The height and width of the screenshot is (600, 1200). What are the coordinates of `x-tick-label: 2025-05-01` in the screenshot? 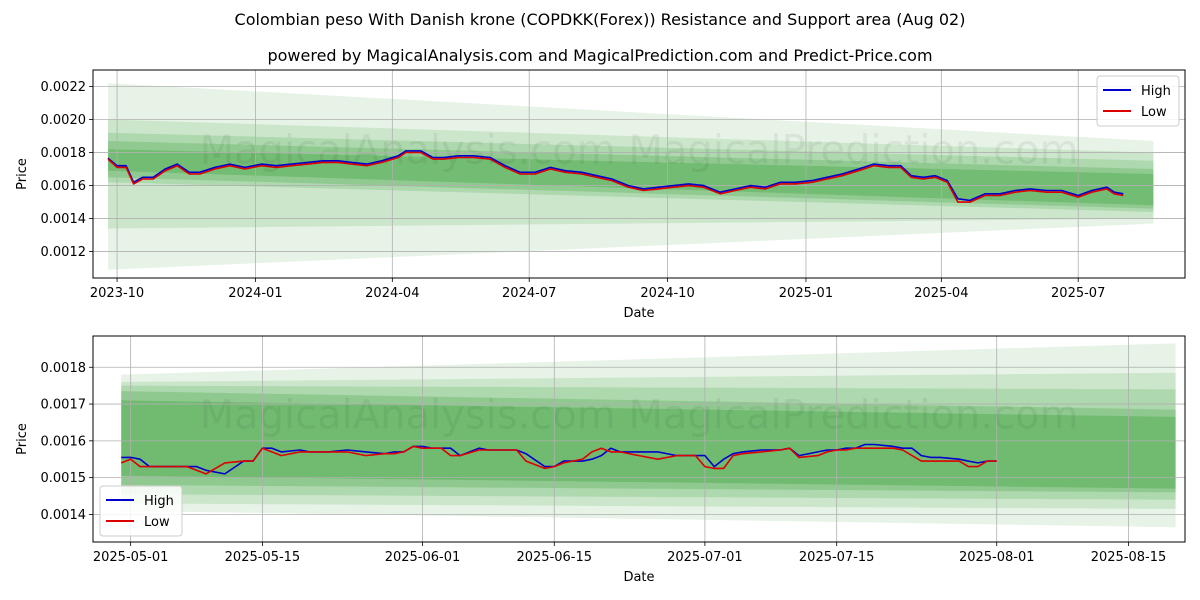 It's located at (131, 557).